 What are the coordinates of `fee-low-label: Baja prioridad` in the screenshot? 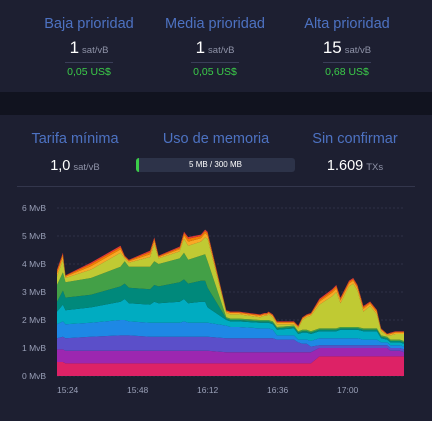 It's located at (89, 24).